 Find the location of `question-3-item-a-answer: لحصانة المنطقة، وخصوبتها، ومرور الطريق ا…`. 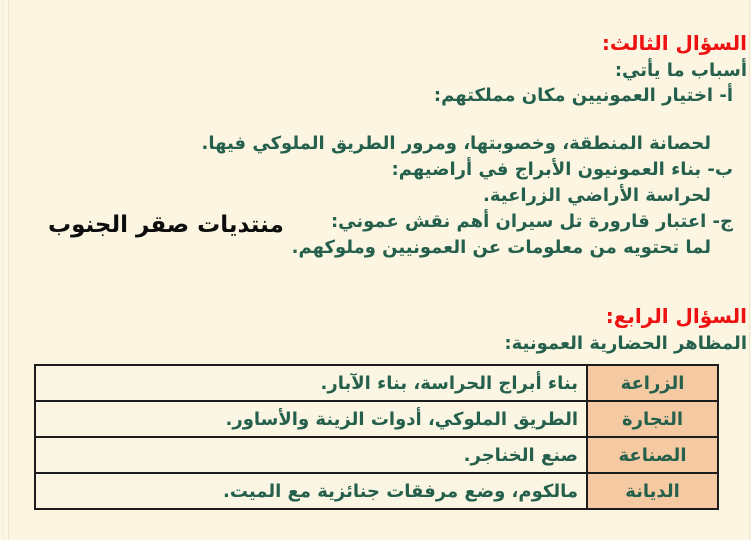

question-3-item-a-answer: لحصانة المنطقة، وخصوبتها، ومرور الطريق ا… is located at coordinates (456, 143).